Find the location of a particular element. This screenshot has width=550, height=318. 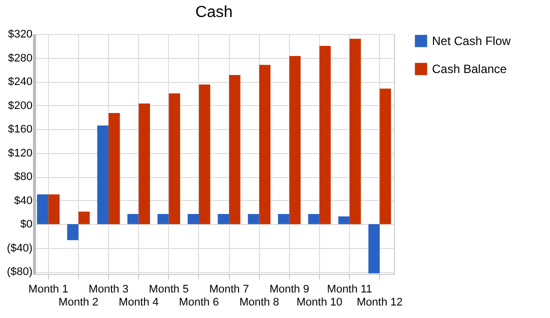

y-tick-label: $40 is located at coordinates (23, 200).